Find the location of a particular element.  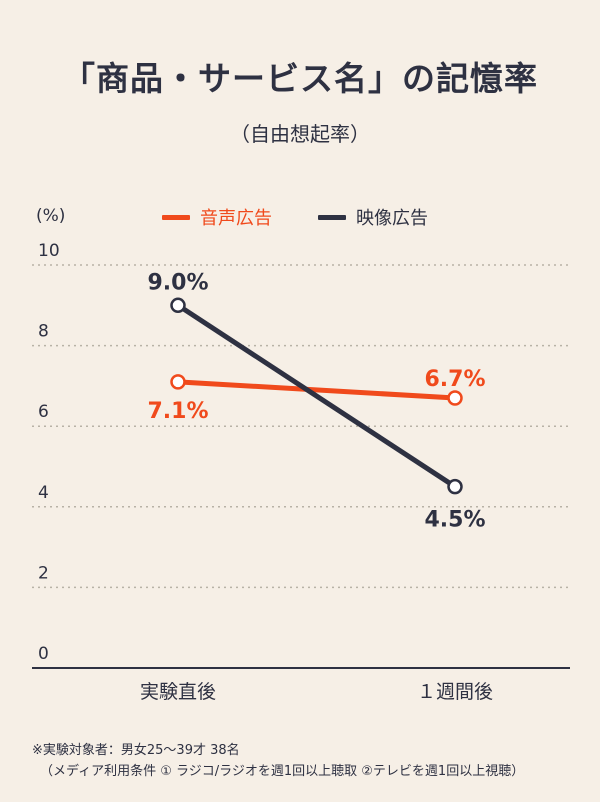

y-tick-label-10: 10 is located at coordinates (49, 251).